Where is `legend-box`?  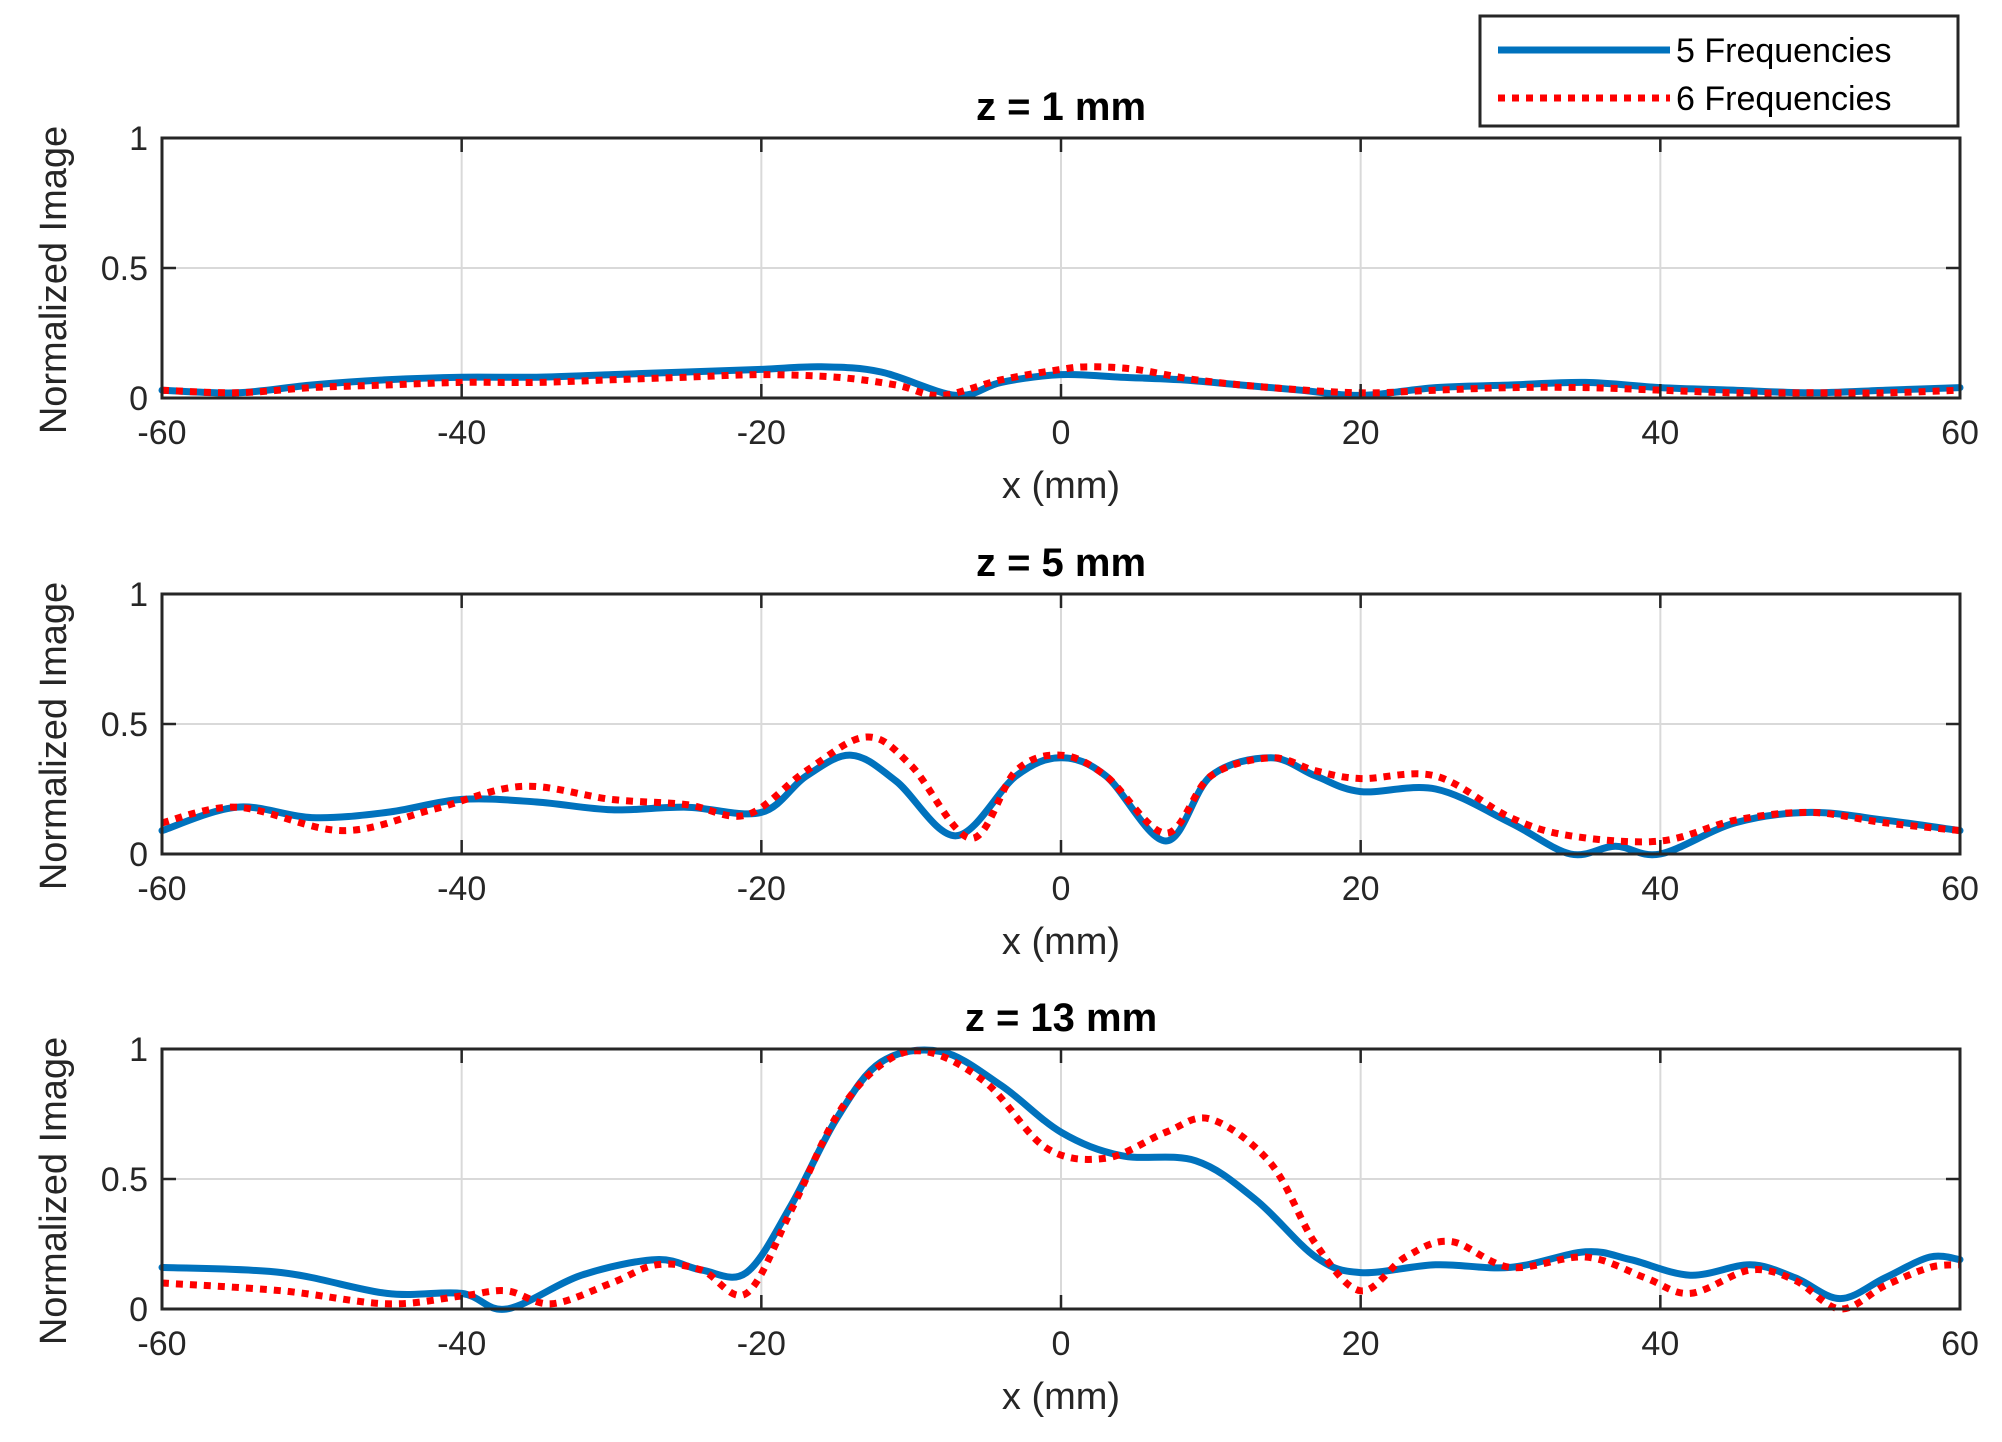 legend-box is located at coordinates (1719, 71).